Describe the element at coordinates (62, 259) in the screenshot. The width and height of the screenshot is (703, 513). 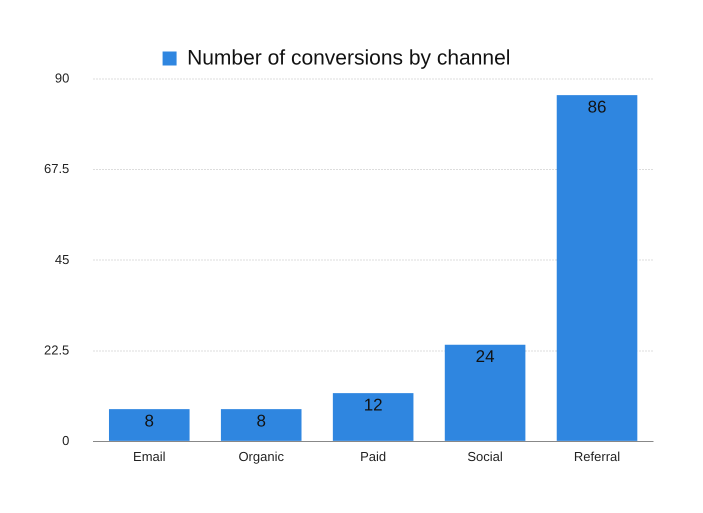
I see `y-tick-label: 45` at that location.